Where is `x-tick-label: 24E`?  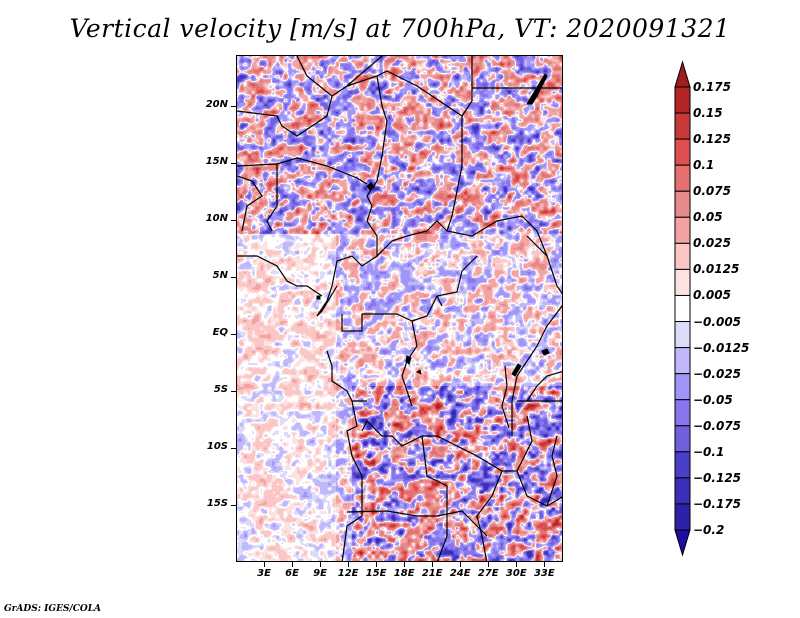 x-tick-label: 24E is located at coordinates (460, 573).